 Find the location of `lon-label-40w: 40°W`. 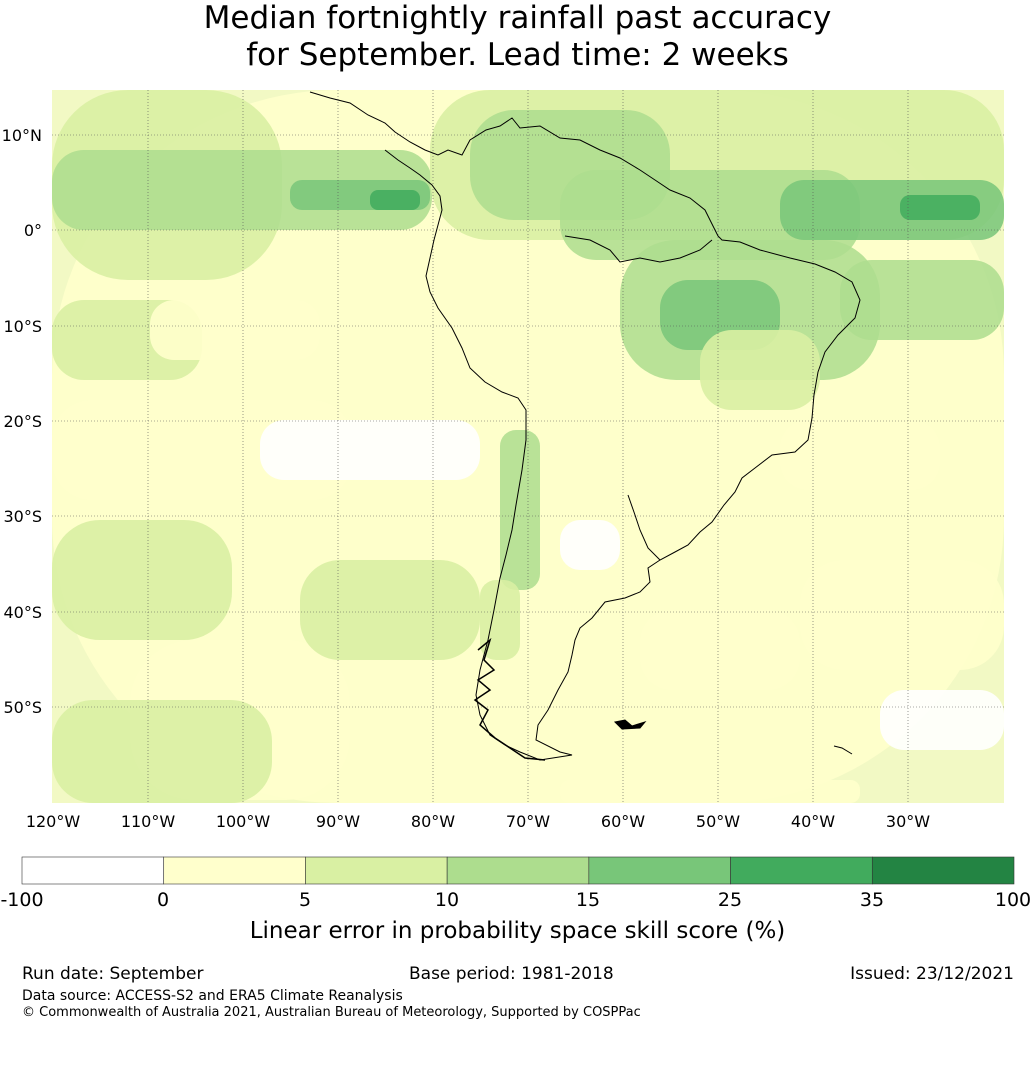

lon-label-40w: 40°W is located at coordinates (813, 821).